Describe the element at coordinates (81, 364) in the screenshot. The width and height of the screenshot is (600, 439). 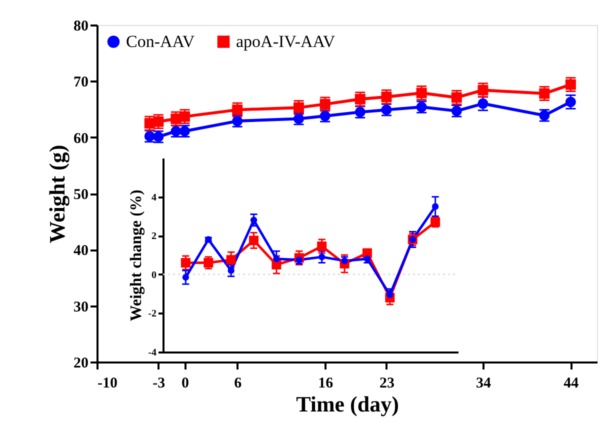
I see `y-tick-label: 20` at that location.